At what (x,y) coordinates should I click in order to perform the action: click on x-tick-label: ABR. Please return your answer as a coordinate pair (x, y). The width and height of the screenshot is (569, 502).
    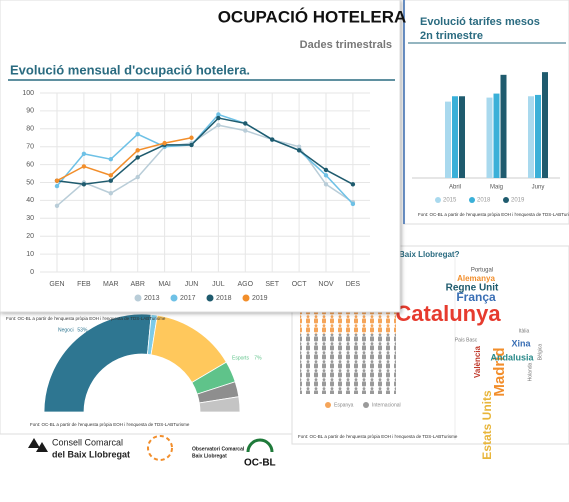
    Looking at the image, I should click on (137, 284).